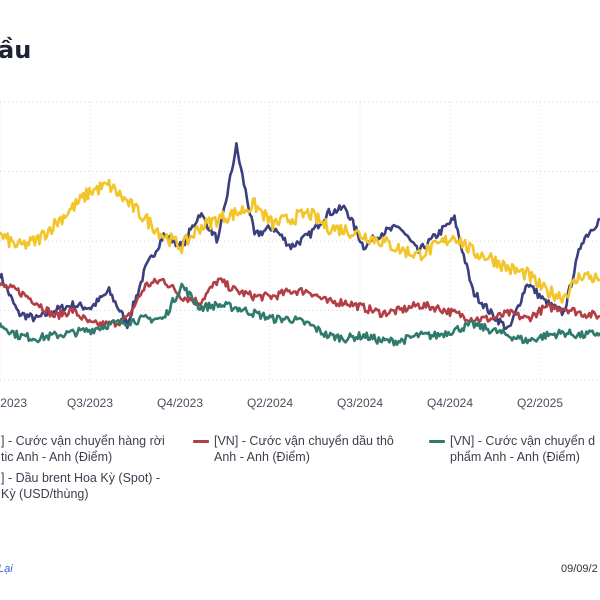 The height and width of the screenshot is (600, 600). Describe the element at coordinates (450, 403) in the screenshot. I see `x-tick-label-5: Q4/2024` at that location.